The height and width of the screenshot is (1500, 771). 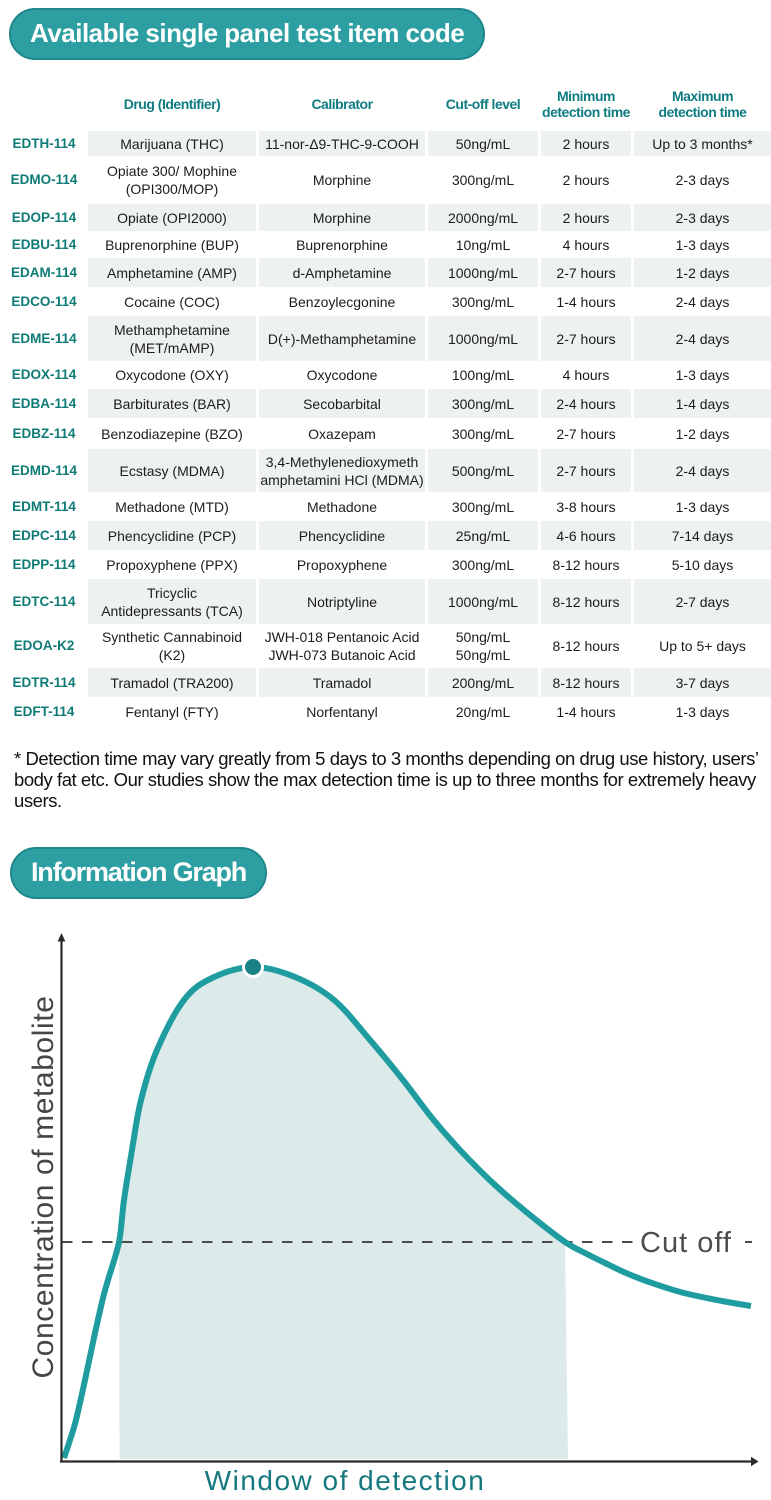 What do you see at coordinates (345, 1480) in the screenshot?
I see `svg-text: Window of detection` at bounding box center [345, 1480].